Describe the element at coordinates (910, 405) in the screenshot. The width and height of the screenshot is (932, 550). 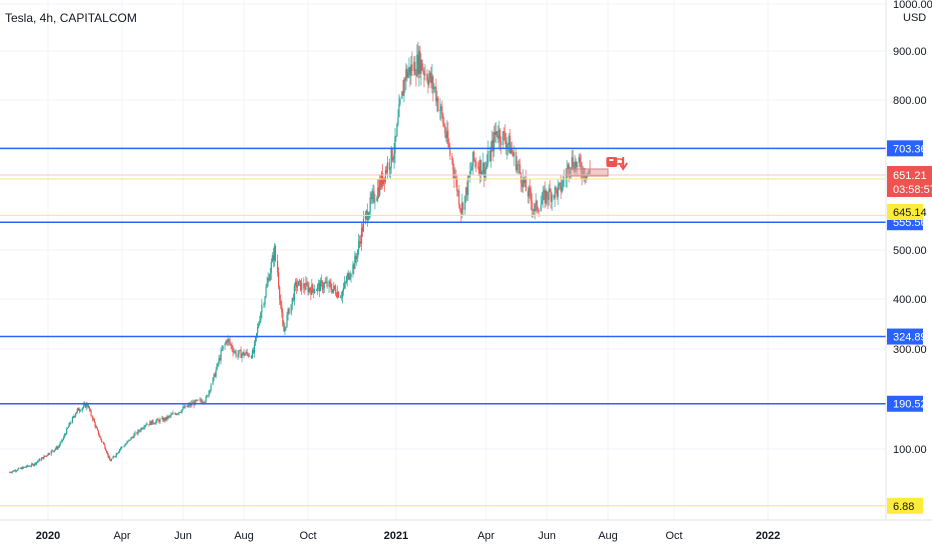
I see `svg-text: 190.52` at that location.